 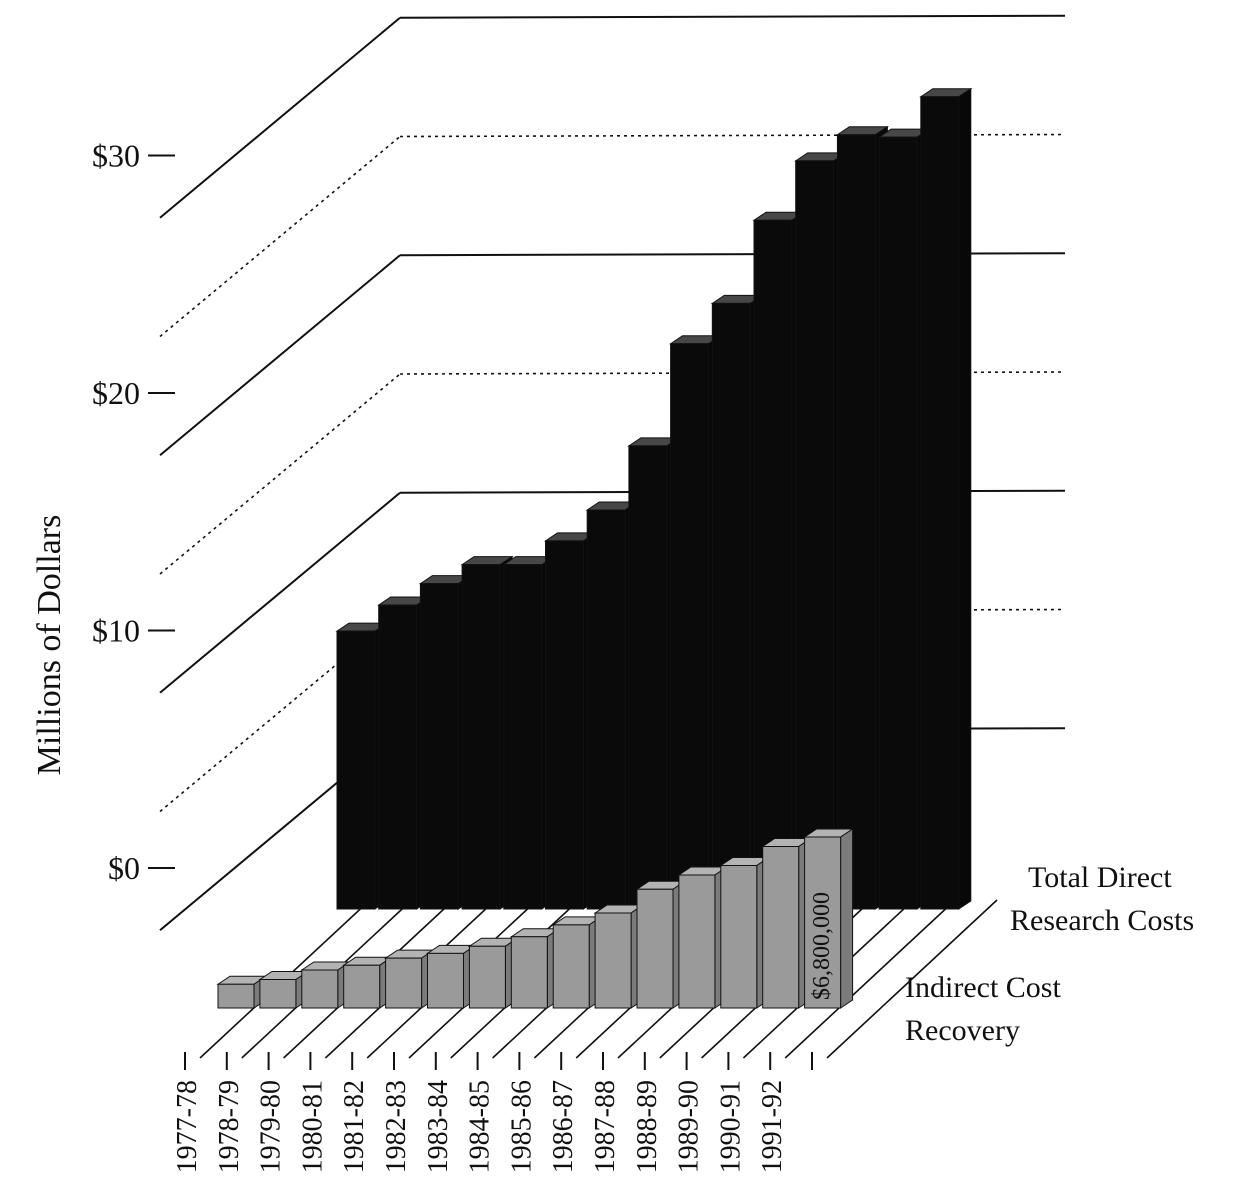 I want to click on x-tick-label: 1979-80, so click(x=271, y=1126).